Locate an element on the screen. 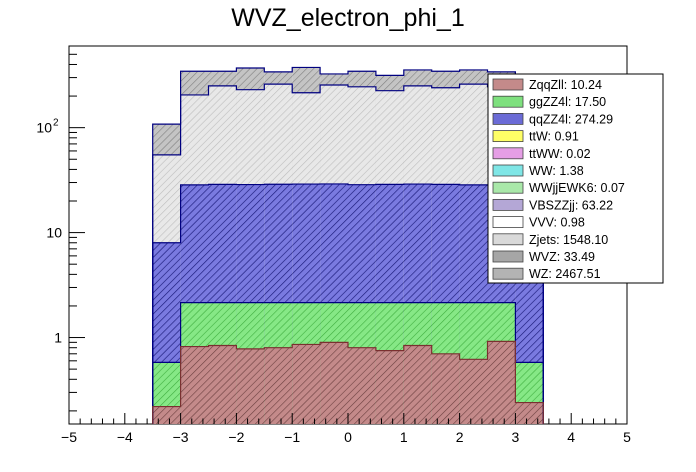  x-tick-label: 1 is located at coordinates (404, 437).